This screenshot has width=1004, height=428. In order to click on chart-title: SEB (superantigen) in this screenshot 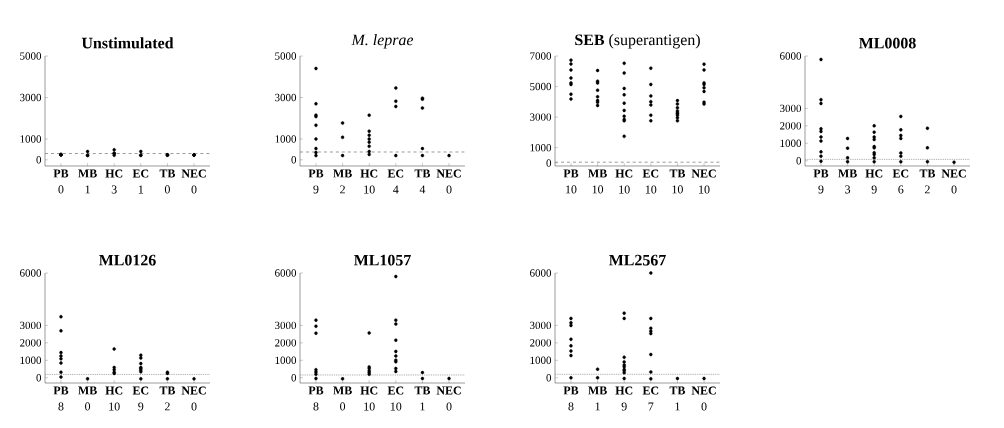, I will do `click(637, 41)`.